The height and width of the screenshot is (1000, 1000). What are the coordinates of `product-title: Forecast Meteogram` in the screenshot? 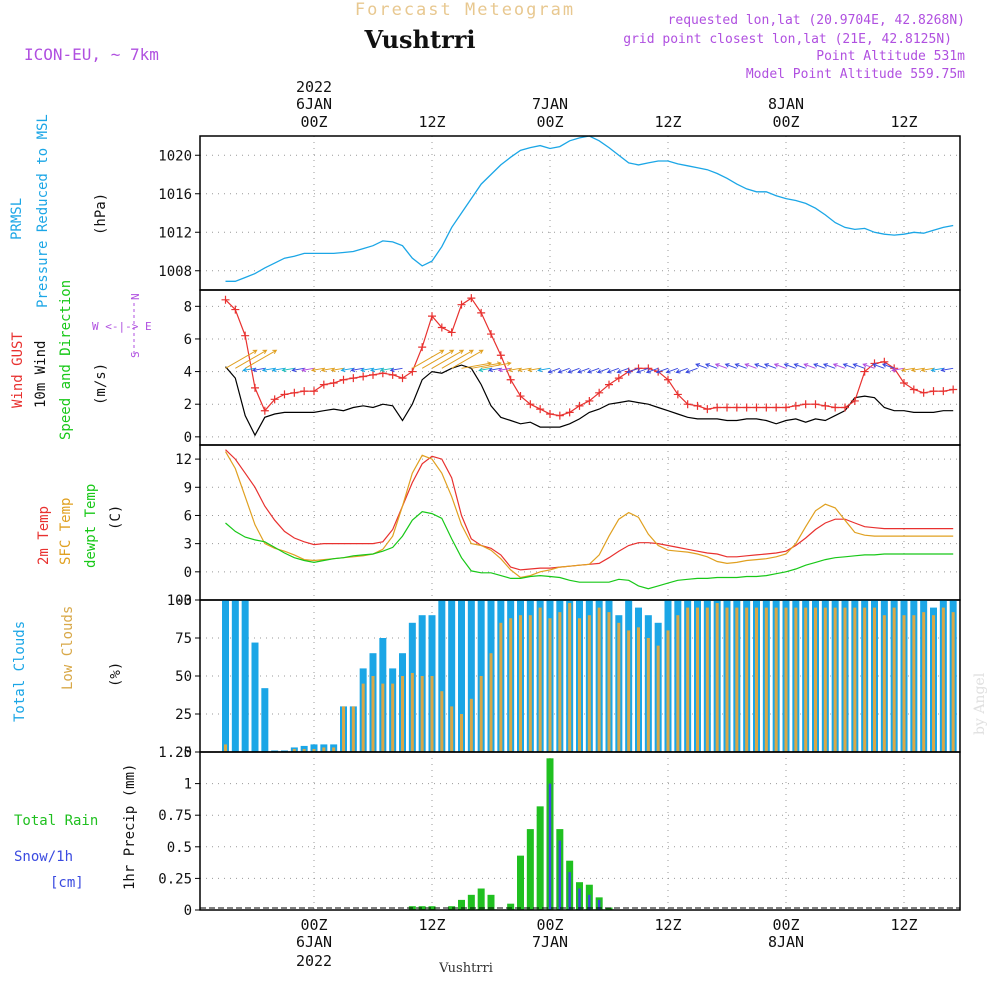 It's located at (465, 10).